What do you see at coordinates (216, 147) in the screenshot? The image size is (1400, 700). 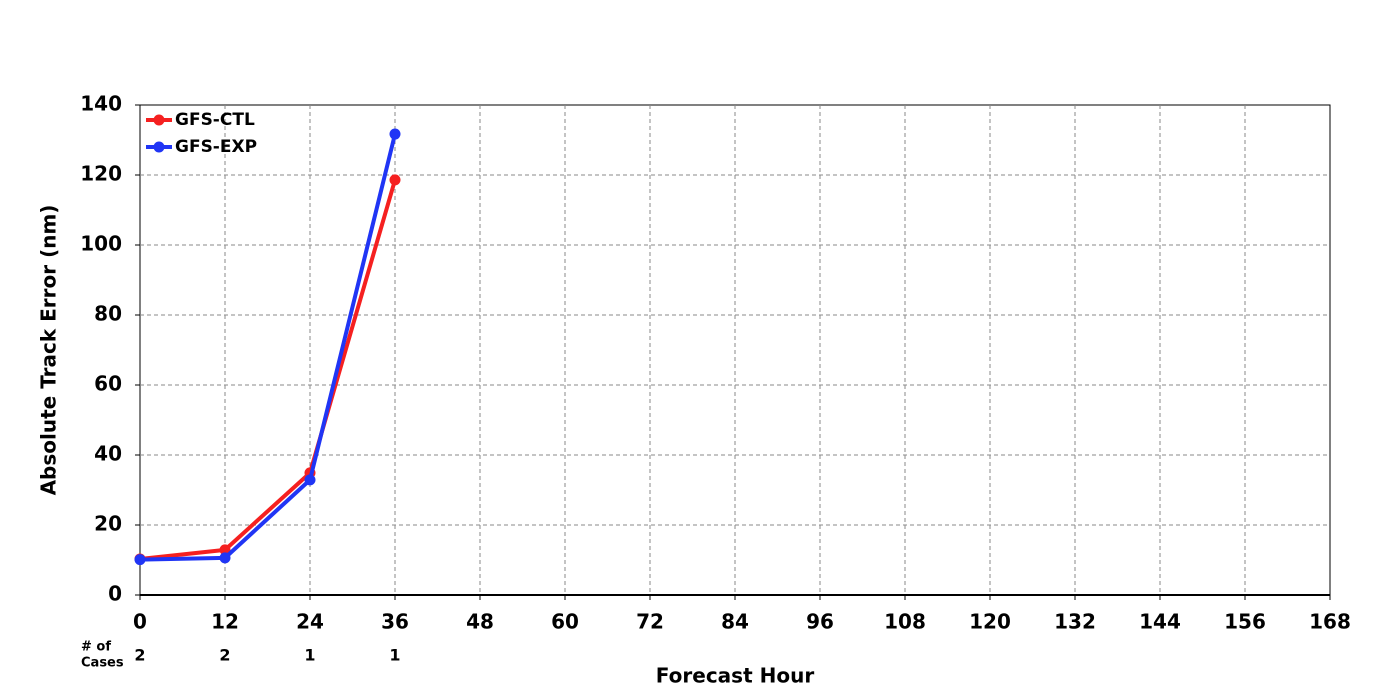 I see `legend-label: GFS-EXP` at bounding box center [216, 147].